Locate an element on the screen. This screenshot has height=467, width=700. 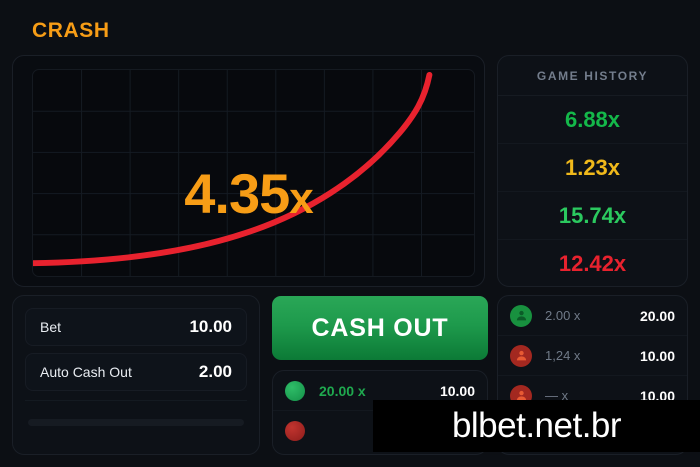
bet-controls-panel: Bet 10.00 Auto Cash Out 2.00 is located at coordinates (136, 375).